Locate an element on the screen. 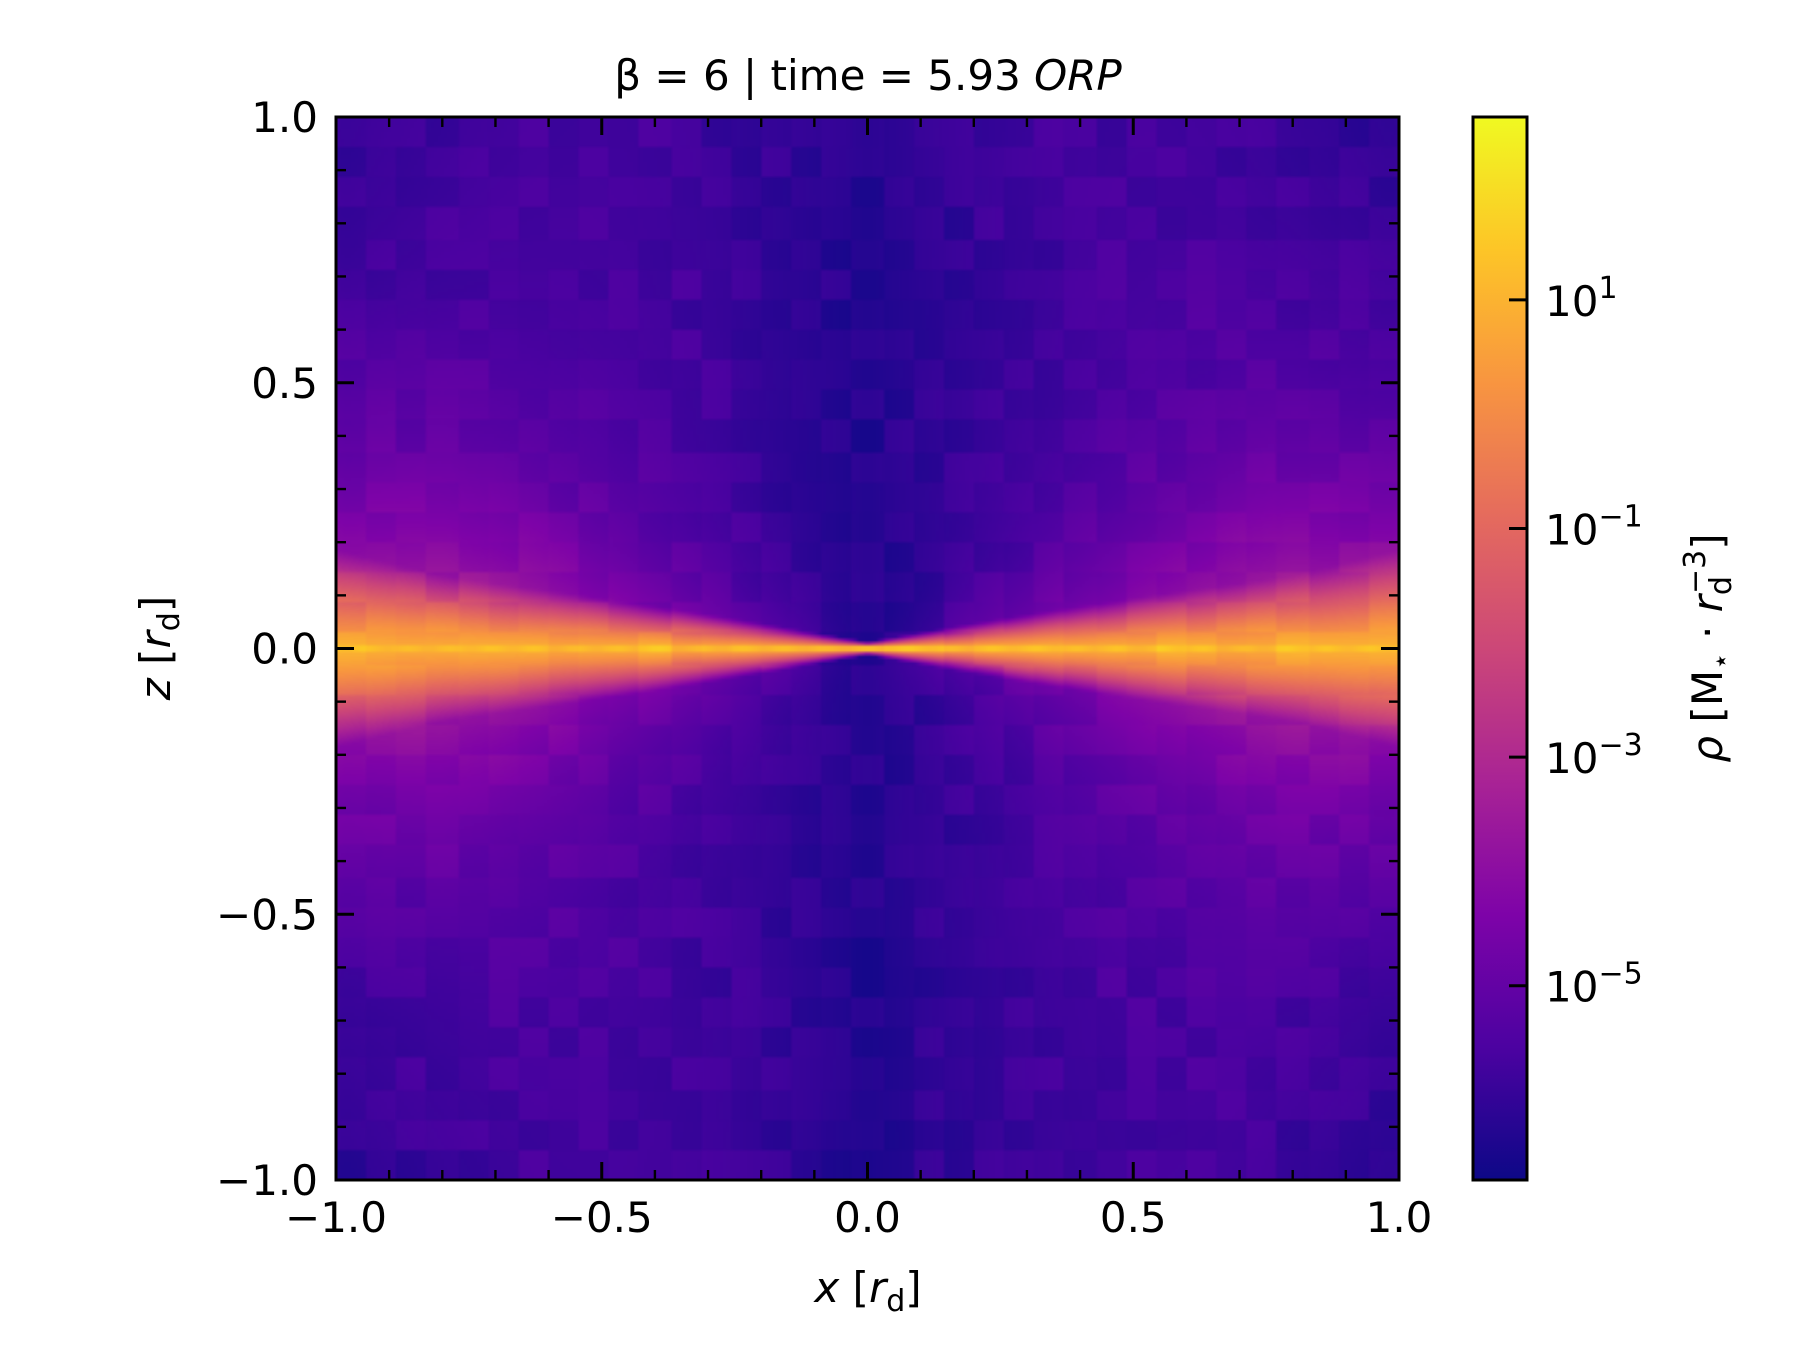 This screenshot has width=1800, height=1350. colorbar-tick-label: 10¹ is located at coordinates (1581, 298).